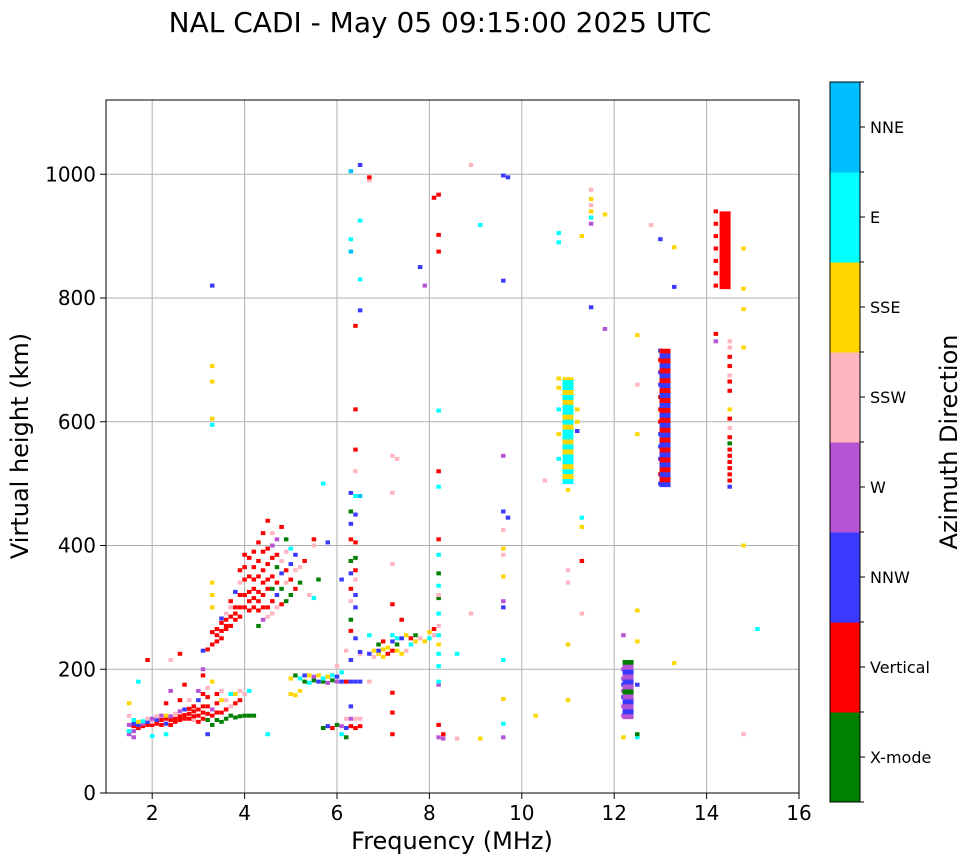 This screenshot has width=972, height=865. I want to click on y-tick-label: 600, so click(77, 422).